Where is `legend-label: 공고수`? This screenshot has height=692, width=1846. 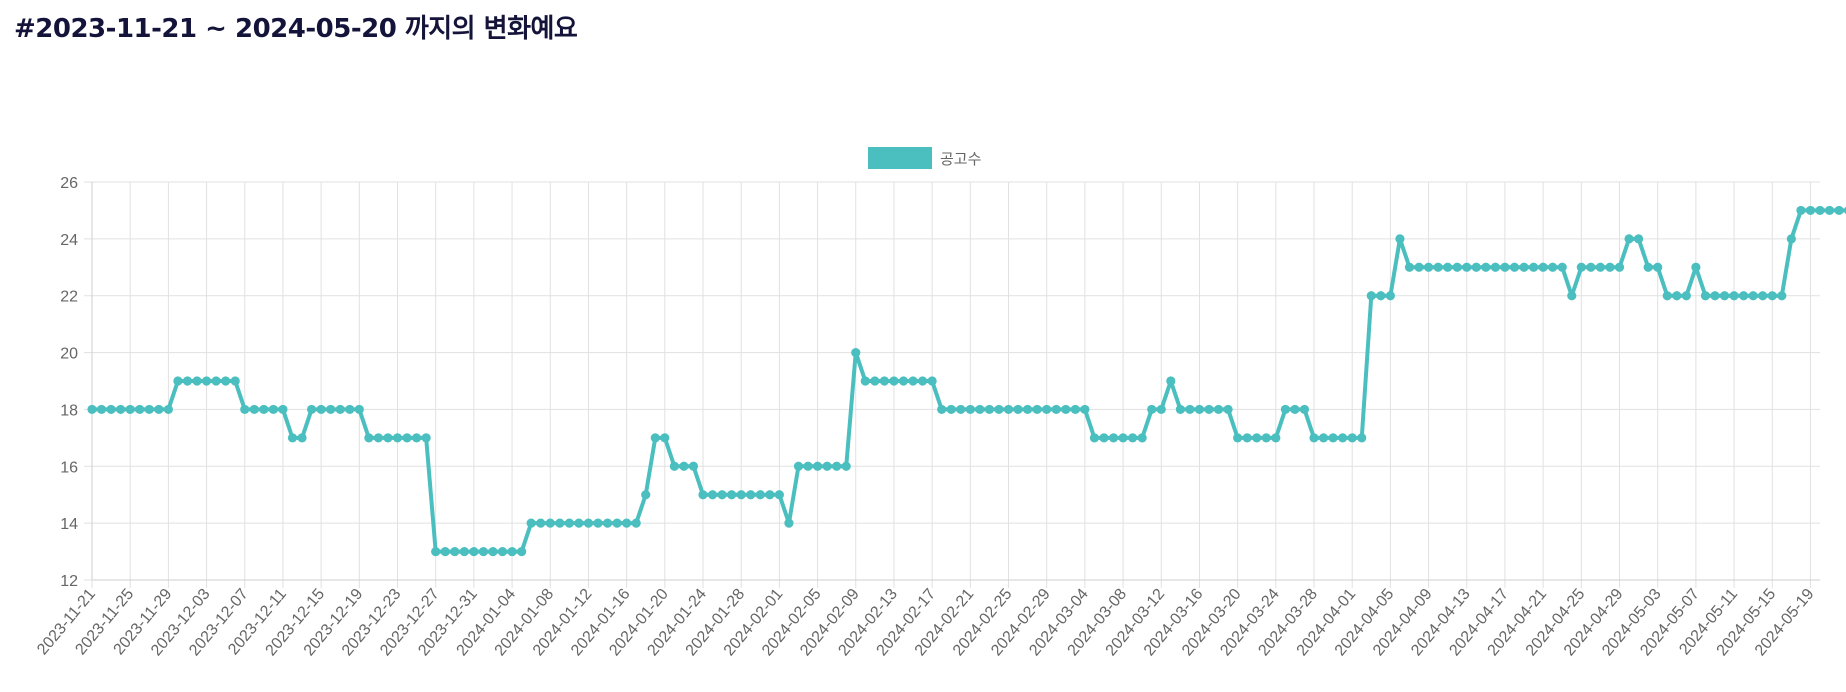
legend-label: 공고수 is located at coordinates (960, 159).